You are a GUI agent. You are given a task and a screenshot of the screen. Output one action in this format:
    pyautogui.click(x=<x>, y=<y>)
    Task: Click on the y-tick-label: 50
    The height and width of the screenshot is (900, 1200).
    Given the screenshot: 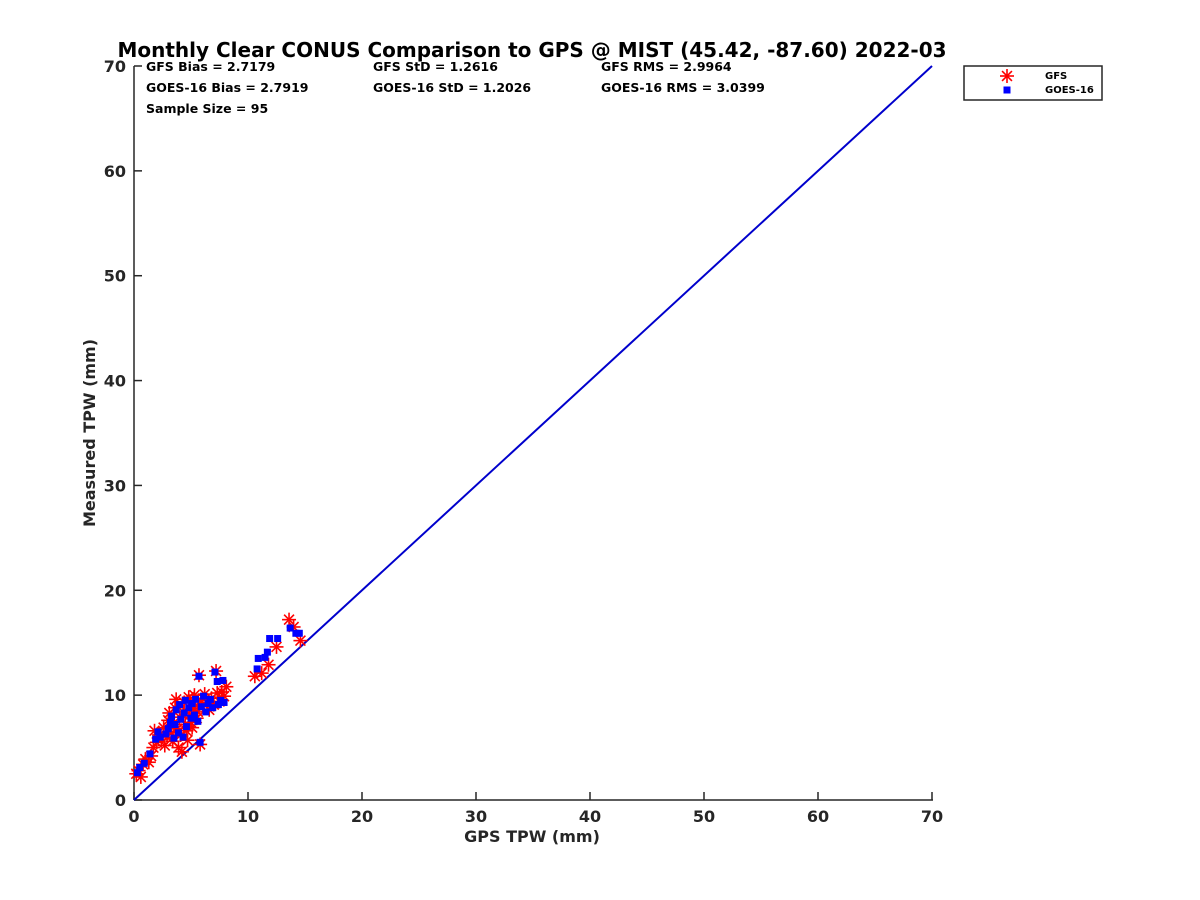 What is the action you would take?
    pyautogui.click(x=115, y=276)
    